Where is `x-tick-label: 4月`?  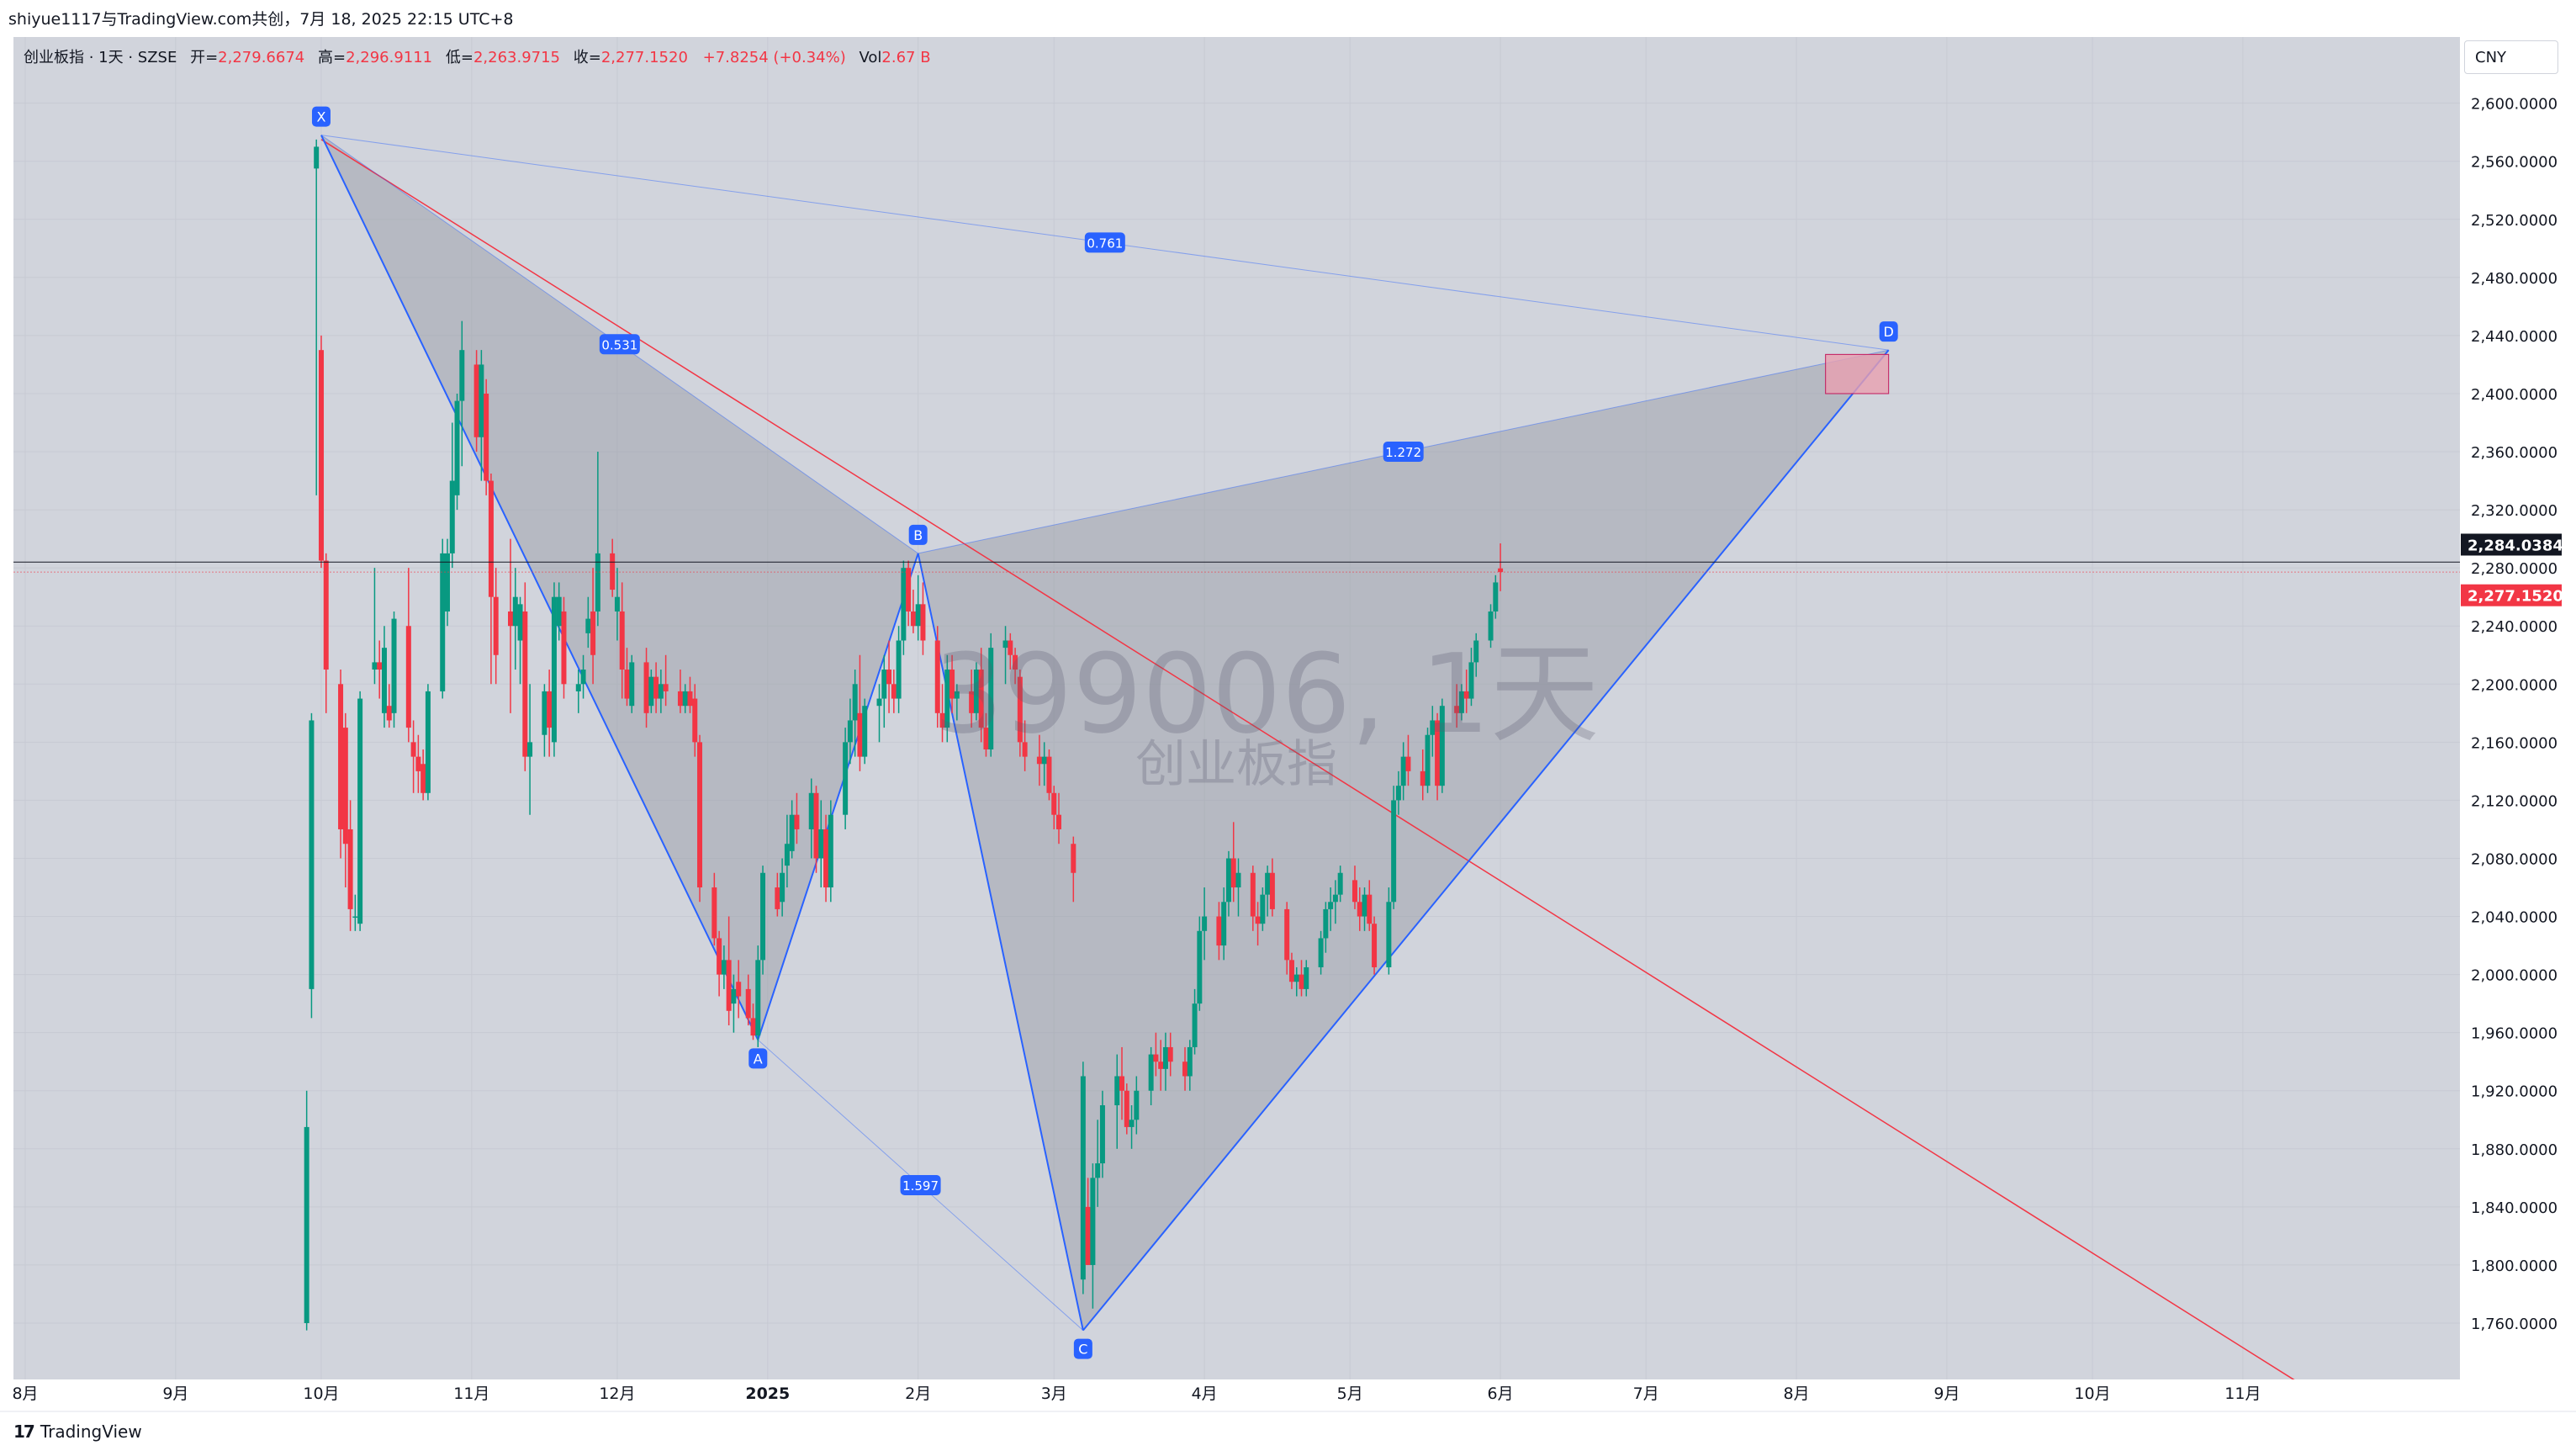
x-tick-label: 4月 is located at coordinates (1205, 1394).